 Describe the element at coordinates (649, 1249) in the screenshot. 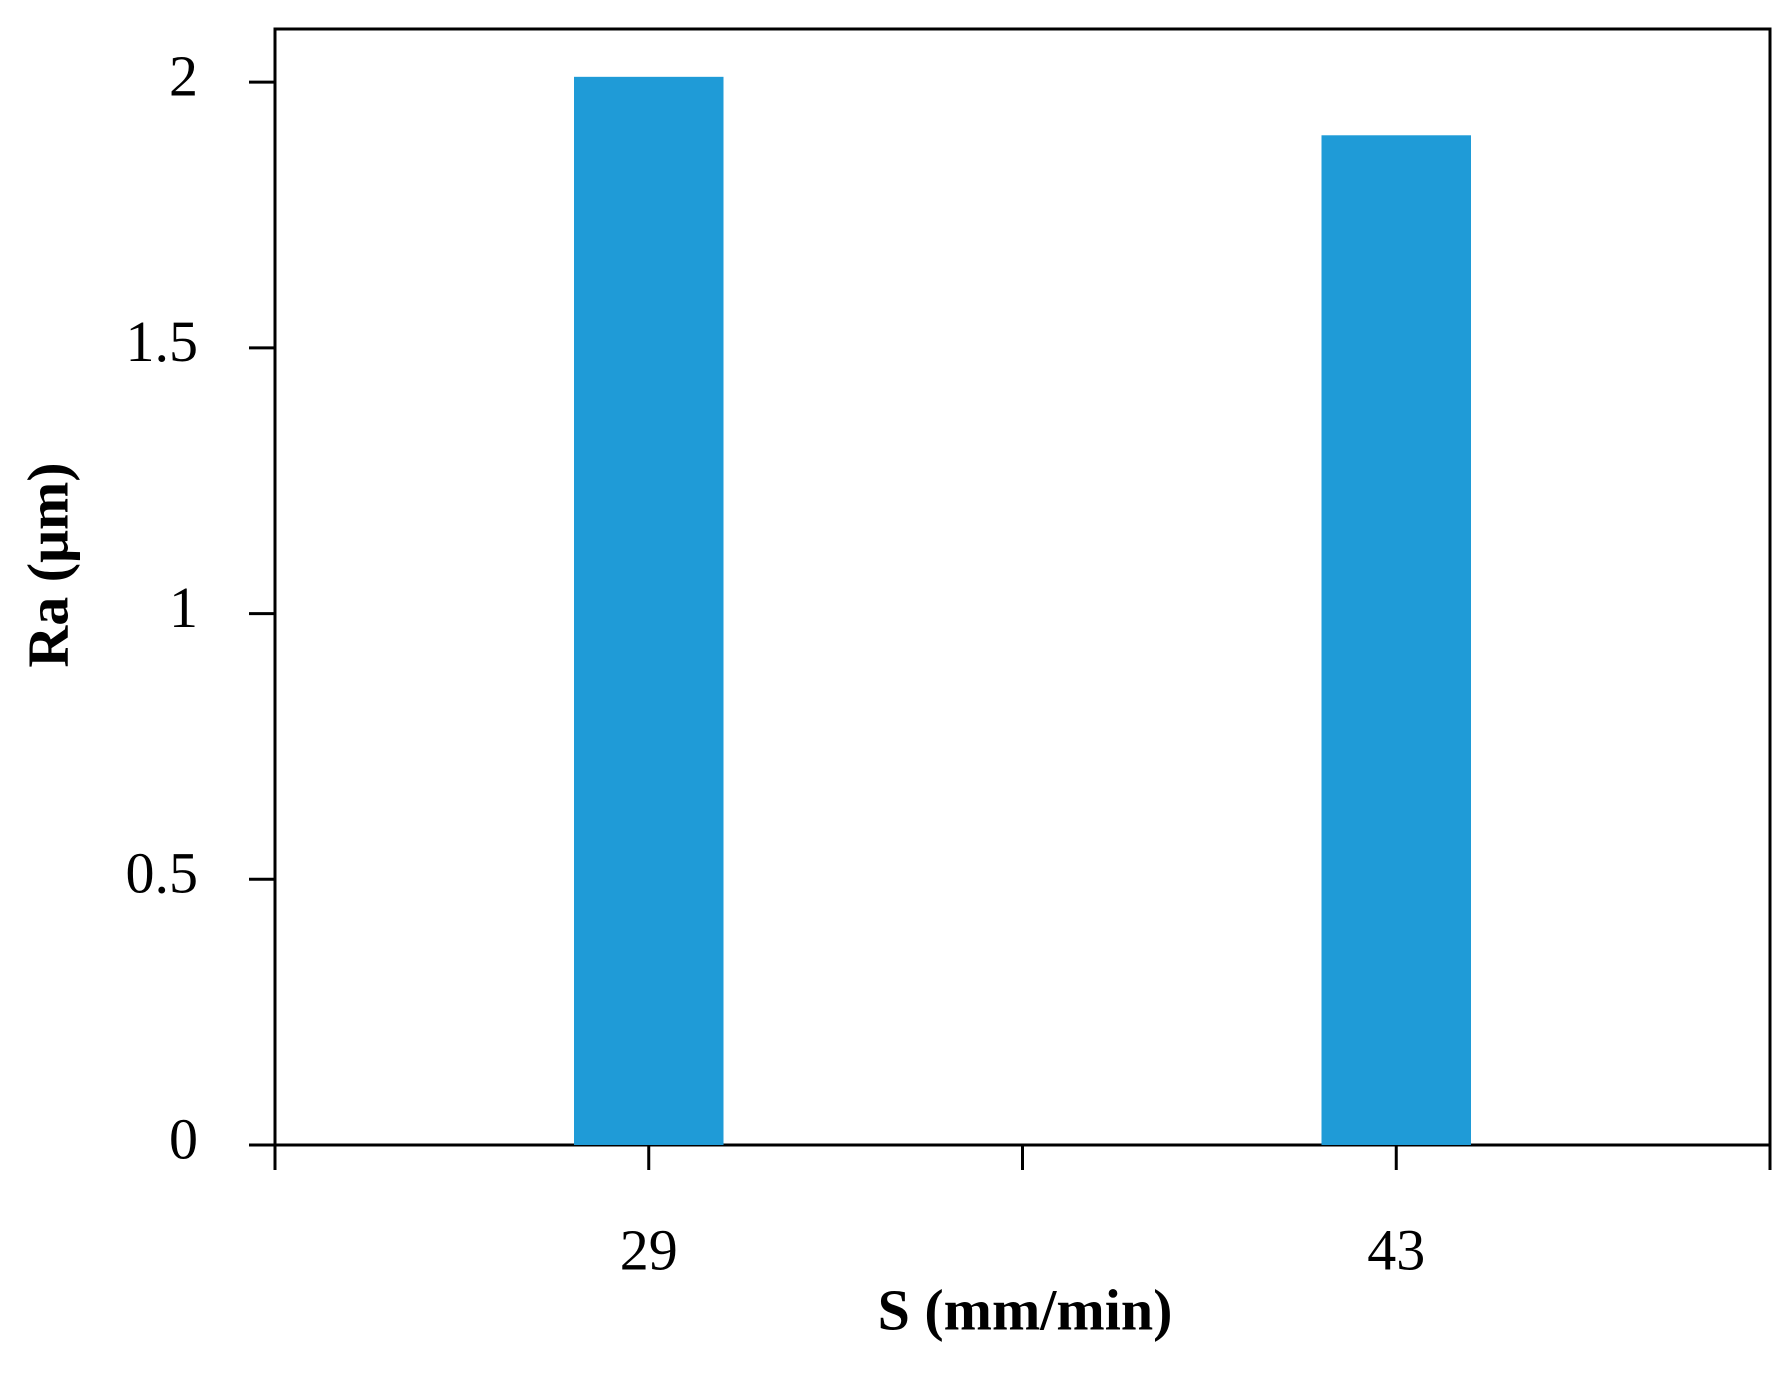

I see `x-tick-label: 29` at that location.